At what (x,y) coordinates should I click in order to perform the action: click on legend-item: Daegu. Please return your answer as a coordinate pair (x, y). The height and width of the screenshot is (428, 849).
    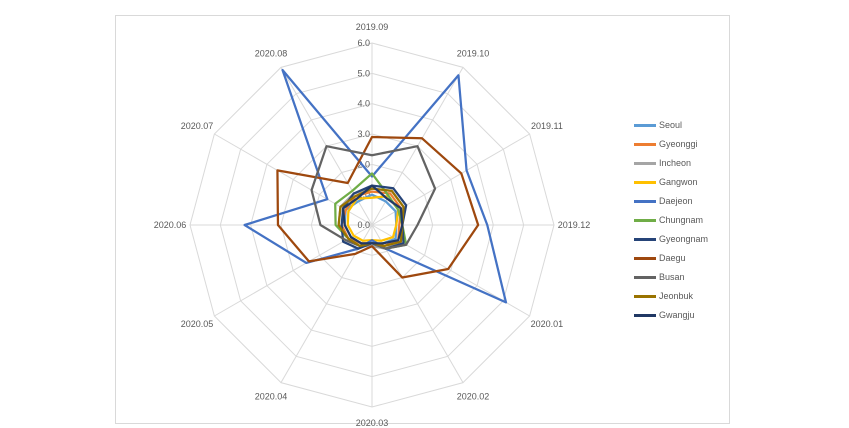
    Looking at the image, I should click on (660, 258).